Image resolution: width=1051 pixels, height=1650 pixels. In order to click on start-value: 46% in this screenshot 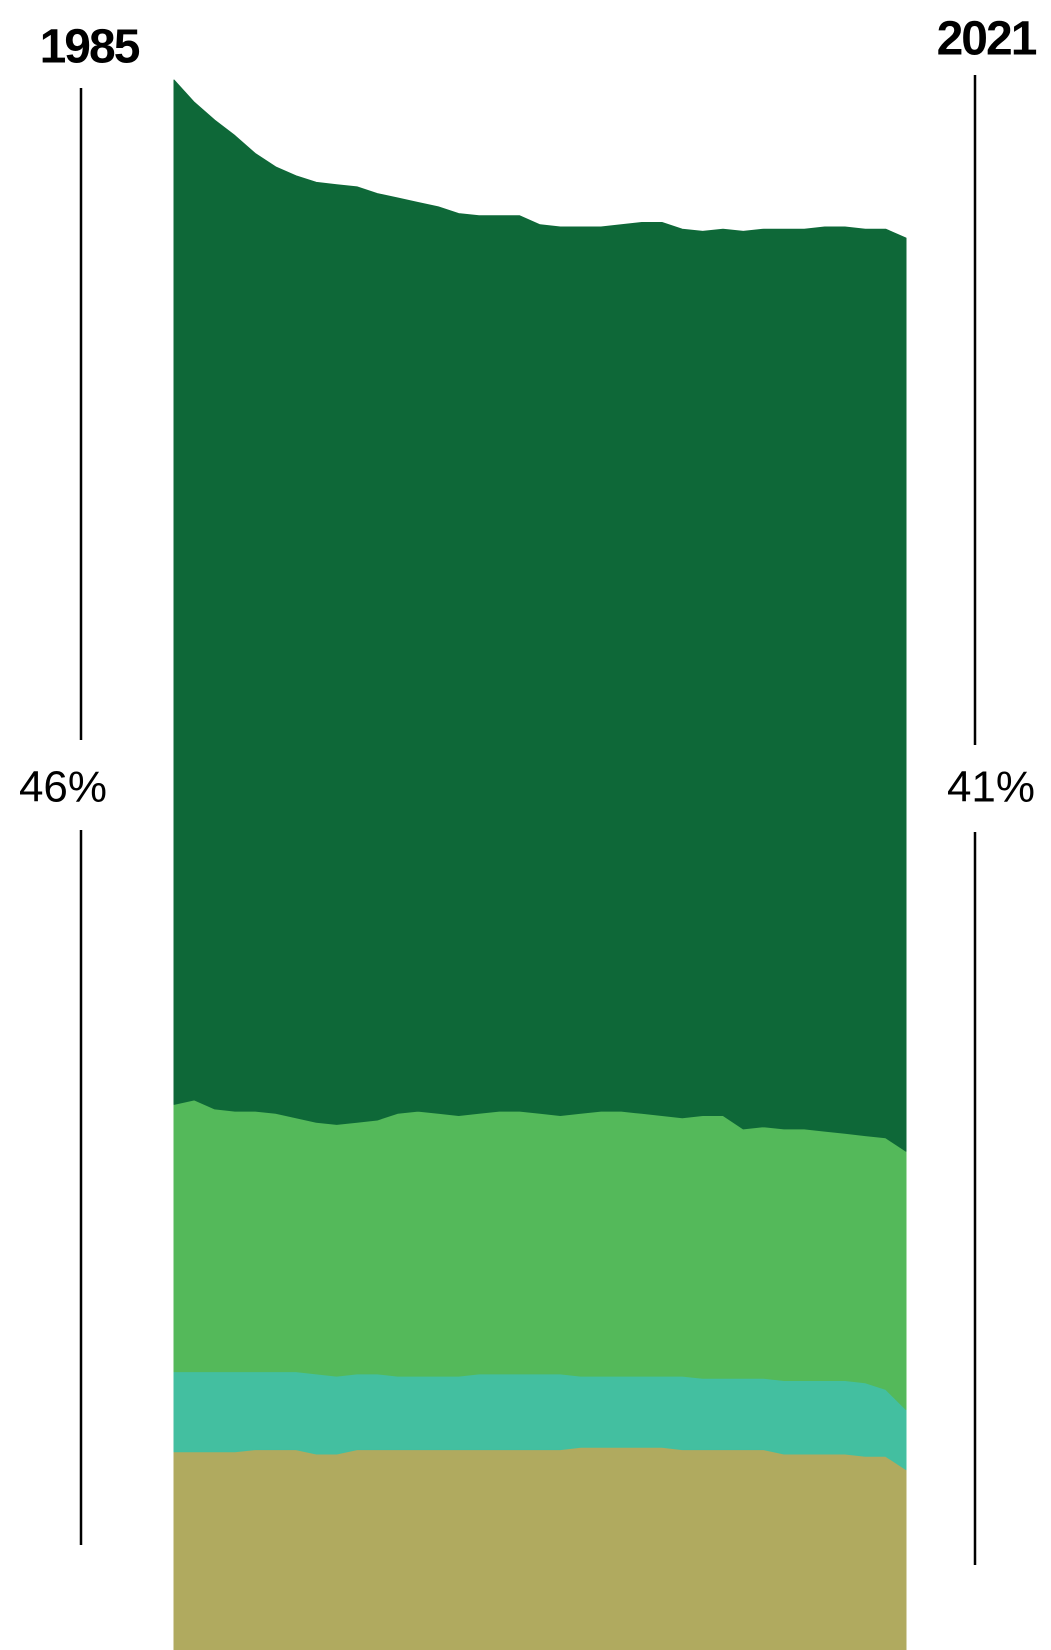, I will do `click(63, 787)`.